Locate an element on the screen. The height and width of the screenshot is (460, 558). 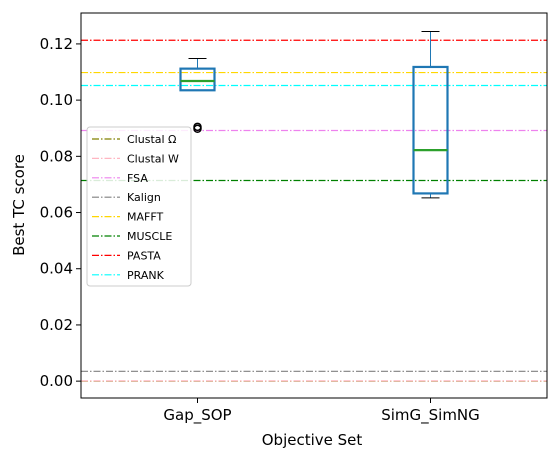
y-tick-label-3: 0.06 is located at coordinates (56, 213).